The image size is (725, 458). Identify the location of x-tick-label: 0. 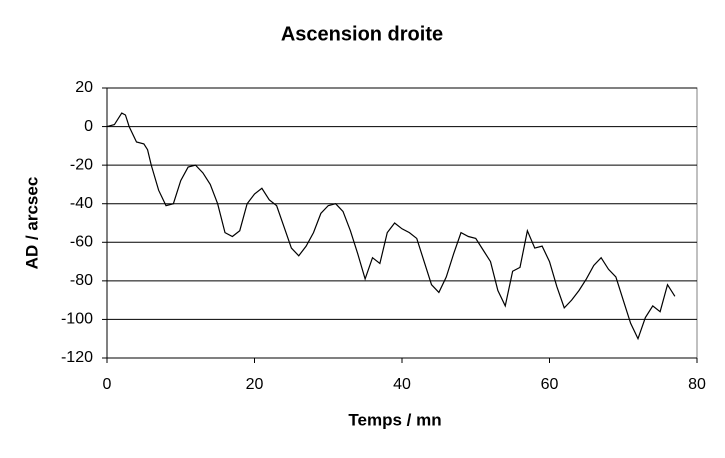
(107, 384).